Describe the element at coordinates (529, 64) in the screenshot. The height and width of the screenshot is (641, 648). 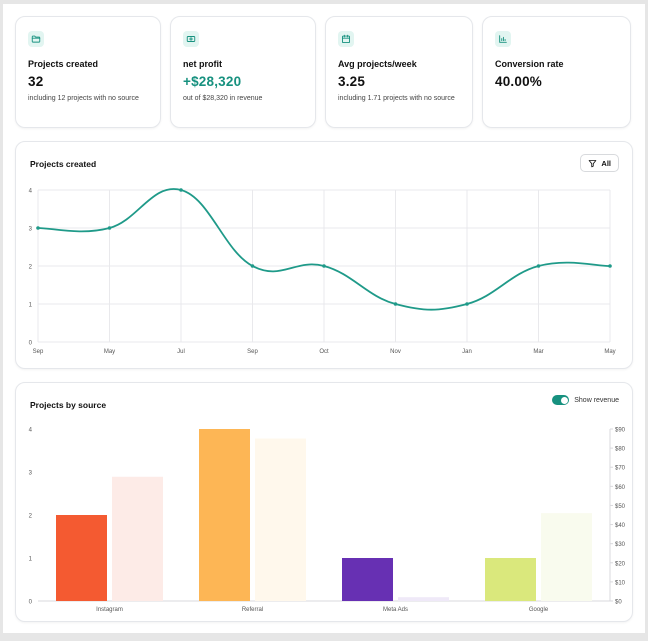
I see `stat-title: Conversion rate` at that location.